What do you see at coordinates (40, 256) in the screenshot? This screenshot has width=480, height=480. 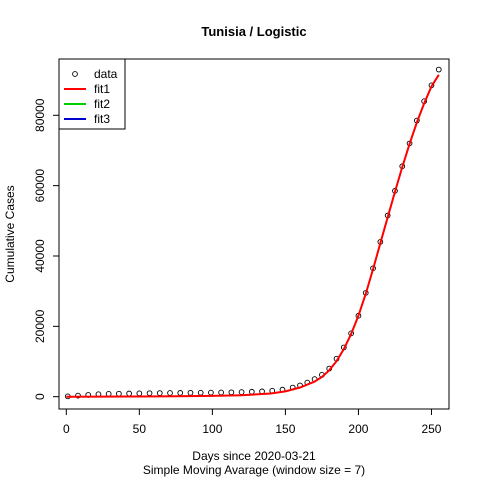 I see `y-tick-label: 40000` at bounding box center [40, 256].